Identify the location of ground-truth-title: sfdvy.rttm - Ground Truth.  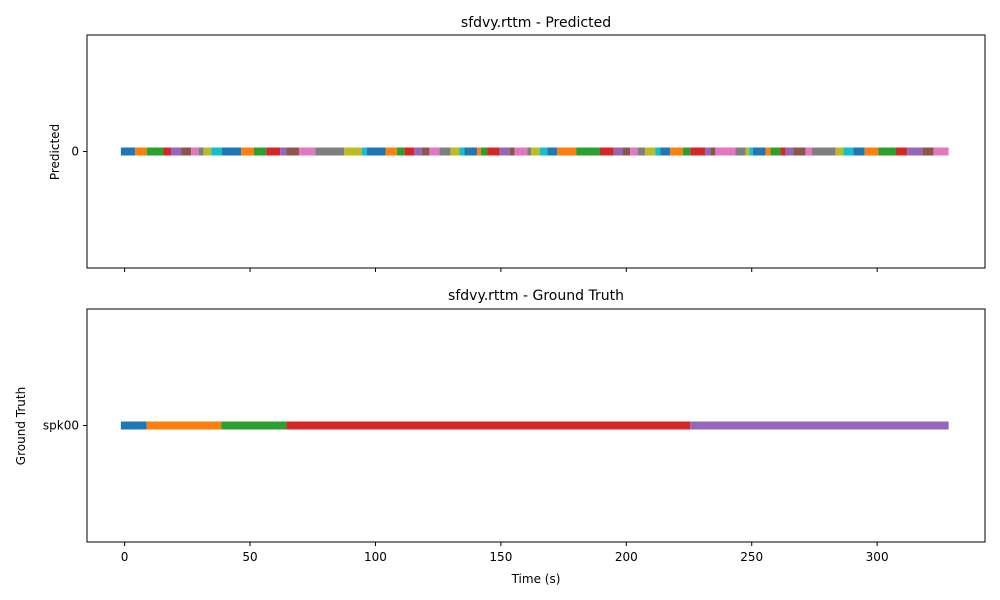
(536, 296).